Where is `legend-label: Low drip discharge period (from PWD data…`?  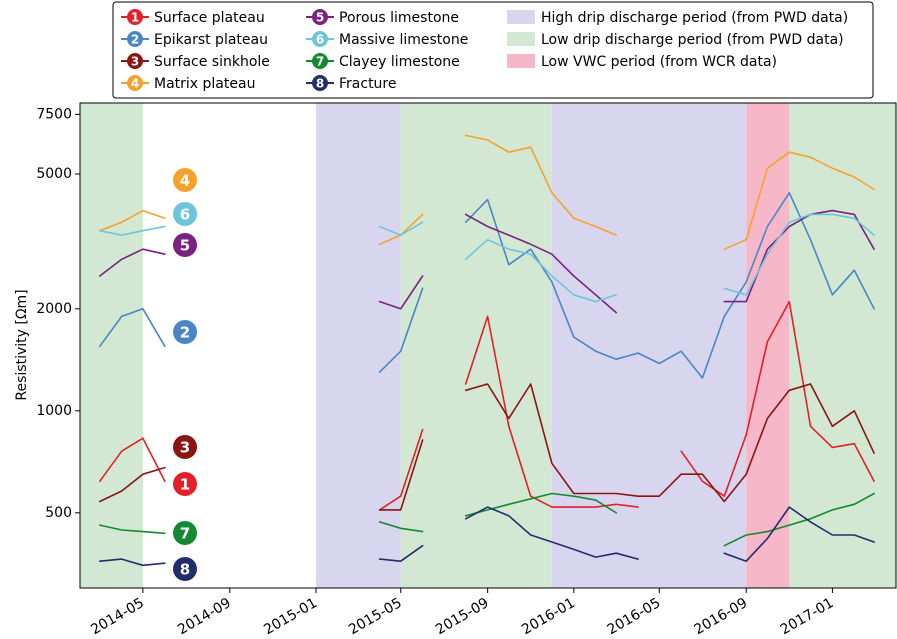 legend-label: Low drip discharge period (from PWD data… is located at coordinates (692, 40).